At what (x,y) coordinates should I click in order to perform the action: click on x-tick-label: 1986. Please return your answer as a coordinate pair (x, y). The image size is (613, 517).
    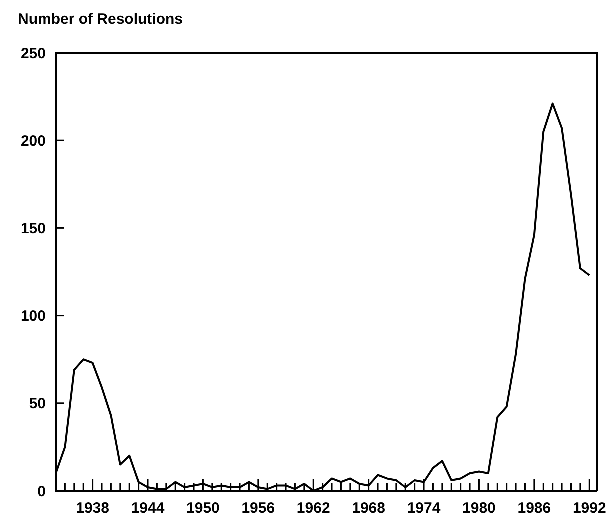
    Looking at the image, I should click on (535, 508).